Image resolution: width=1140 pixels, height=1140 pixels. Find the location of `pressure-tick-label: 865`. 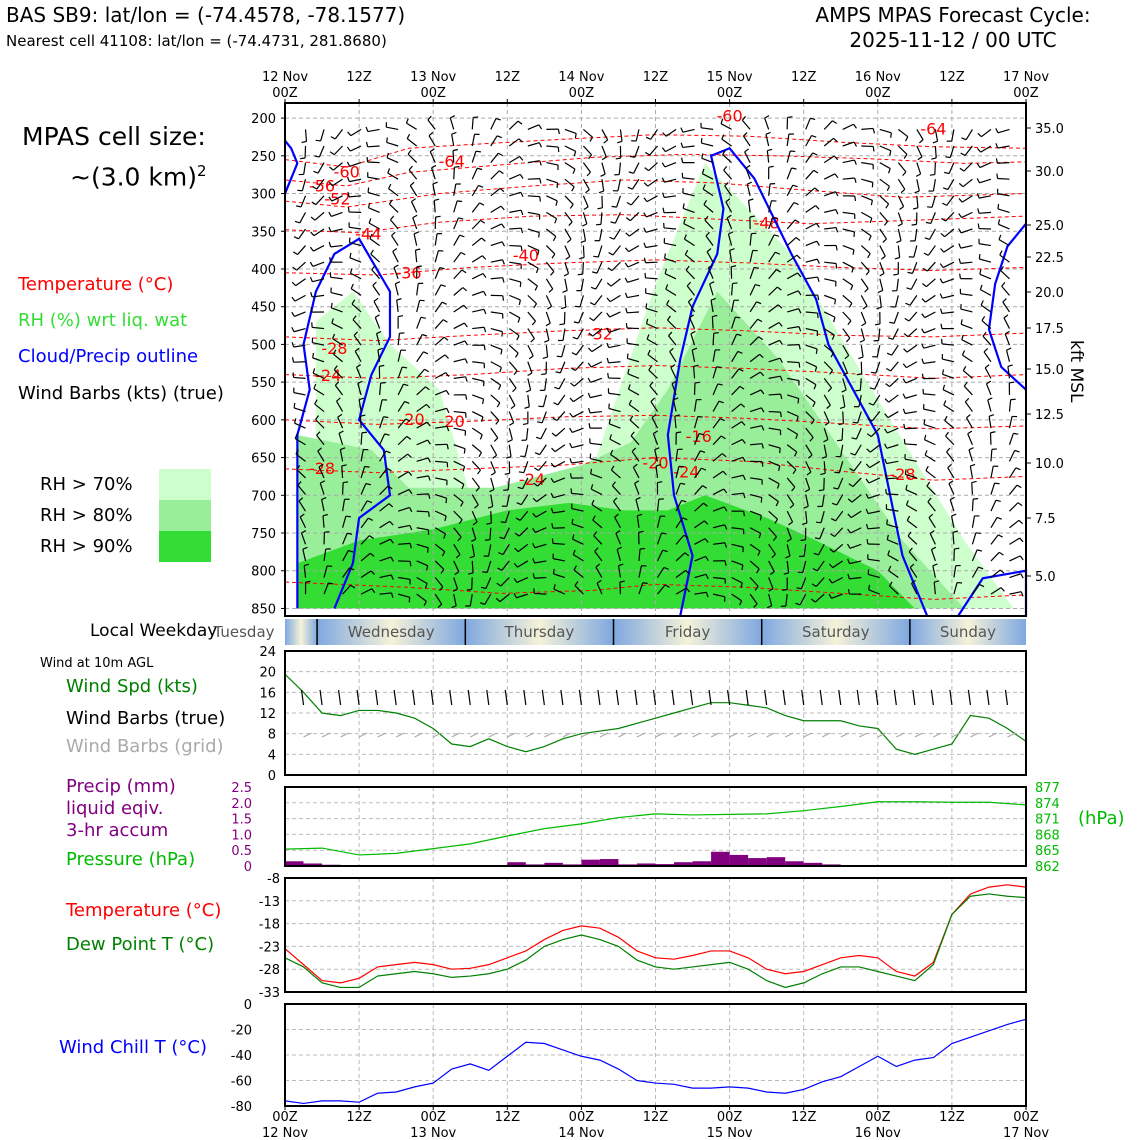

pressure-tick-label: 865 is located at coordinates (1047, 851).